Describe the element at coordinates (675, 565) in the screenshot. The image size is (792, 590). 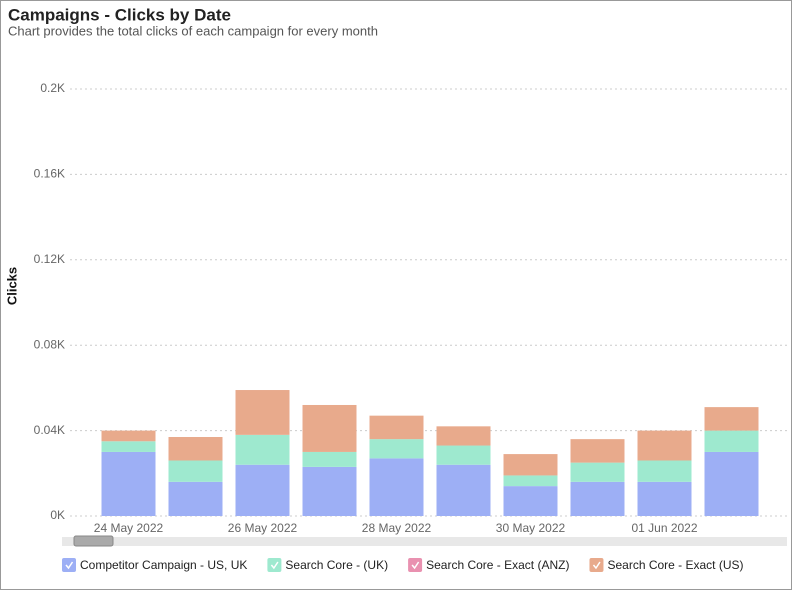
I see `legend-label: Search Core - Exact (US)` at that location.